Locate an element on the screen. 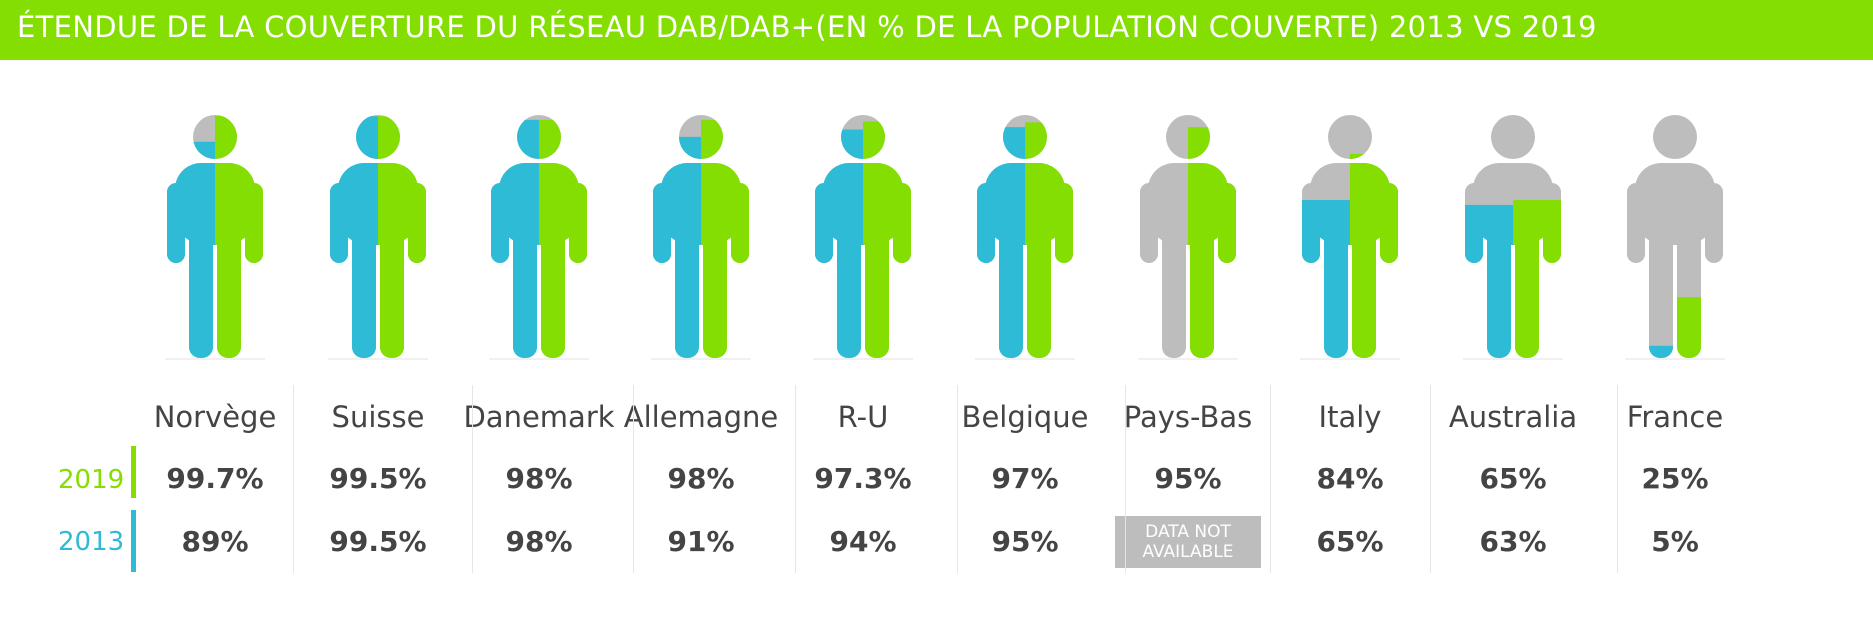 This screenshot has height=627, width=1873. value-2019: 25% is located at coordinates (1675, 478).